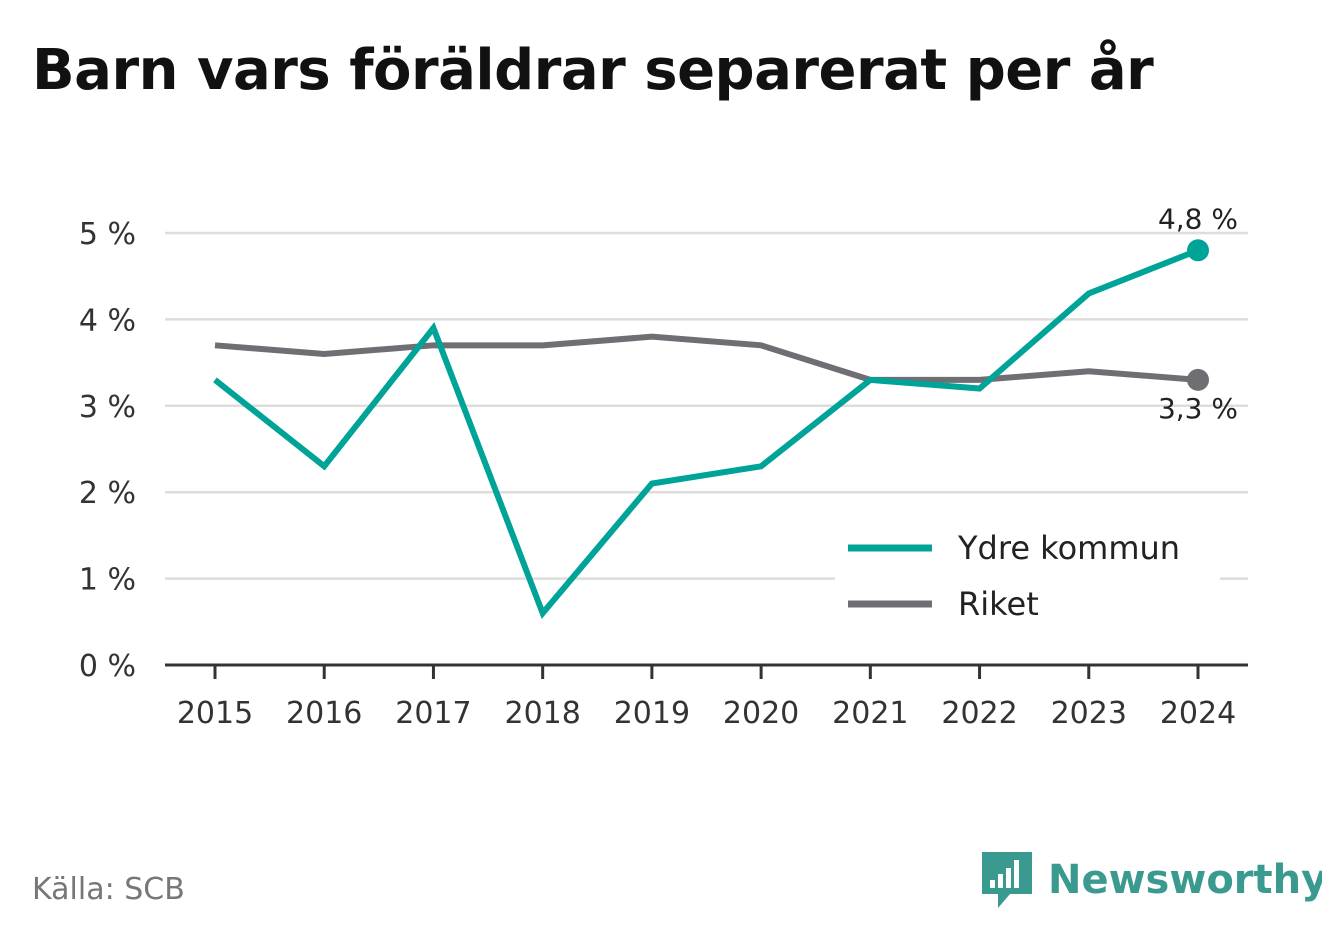  Describe the element at coordinates (652, 713) in the screenshot. I see `x-tick-label: 2019` at that location.